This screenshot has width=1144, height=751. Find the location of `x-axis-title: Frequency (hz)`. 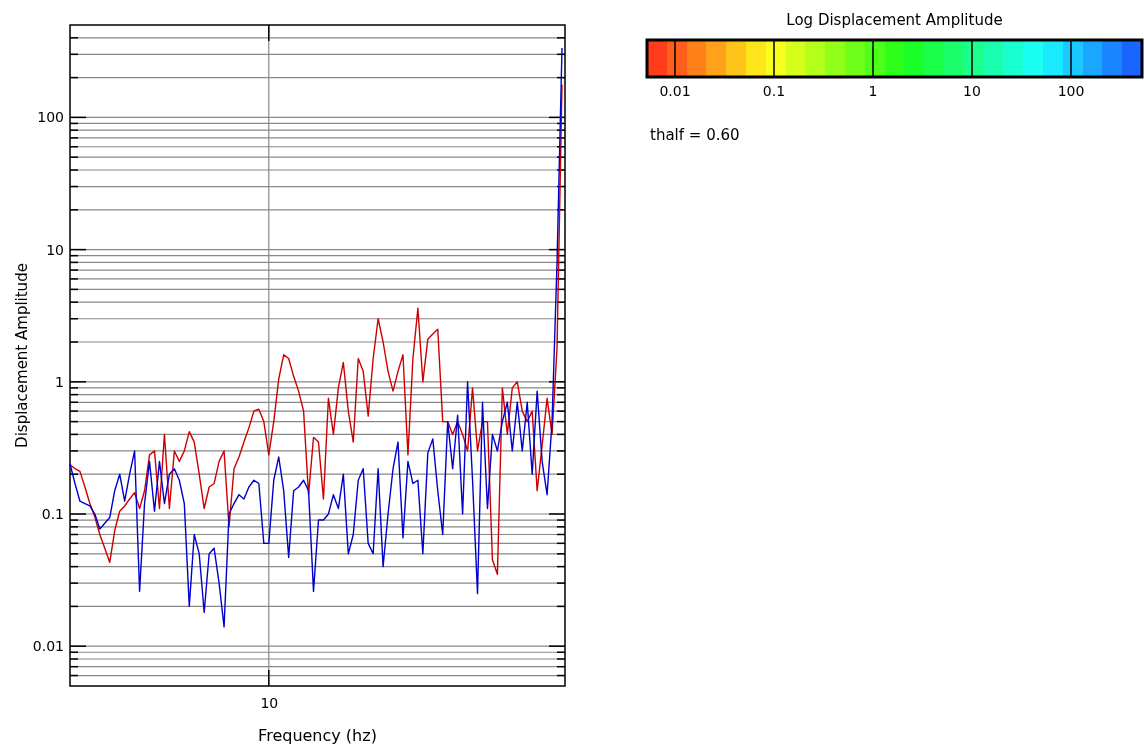

x-axis-title: Frequency (hz) is located at coordinates (317, 735).